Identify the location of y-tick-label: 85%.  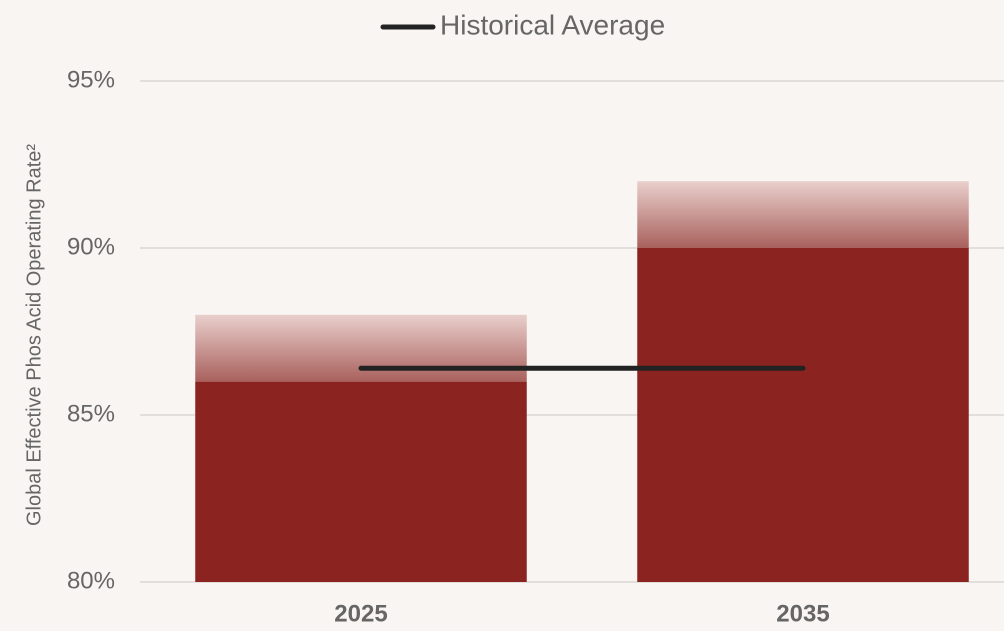
(91, 413).